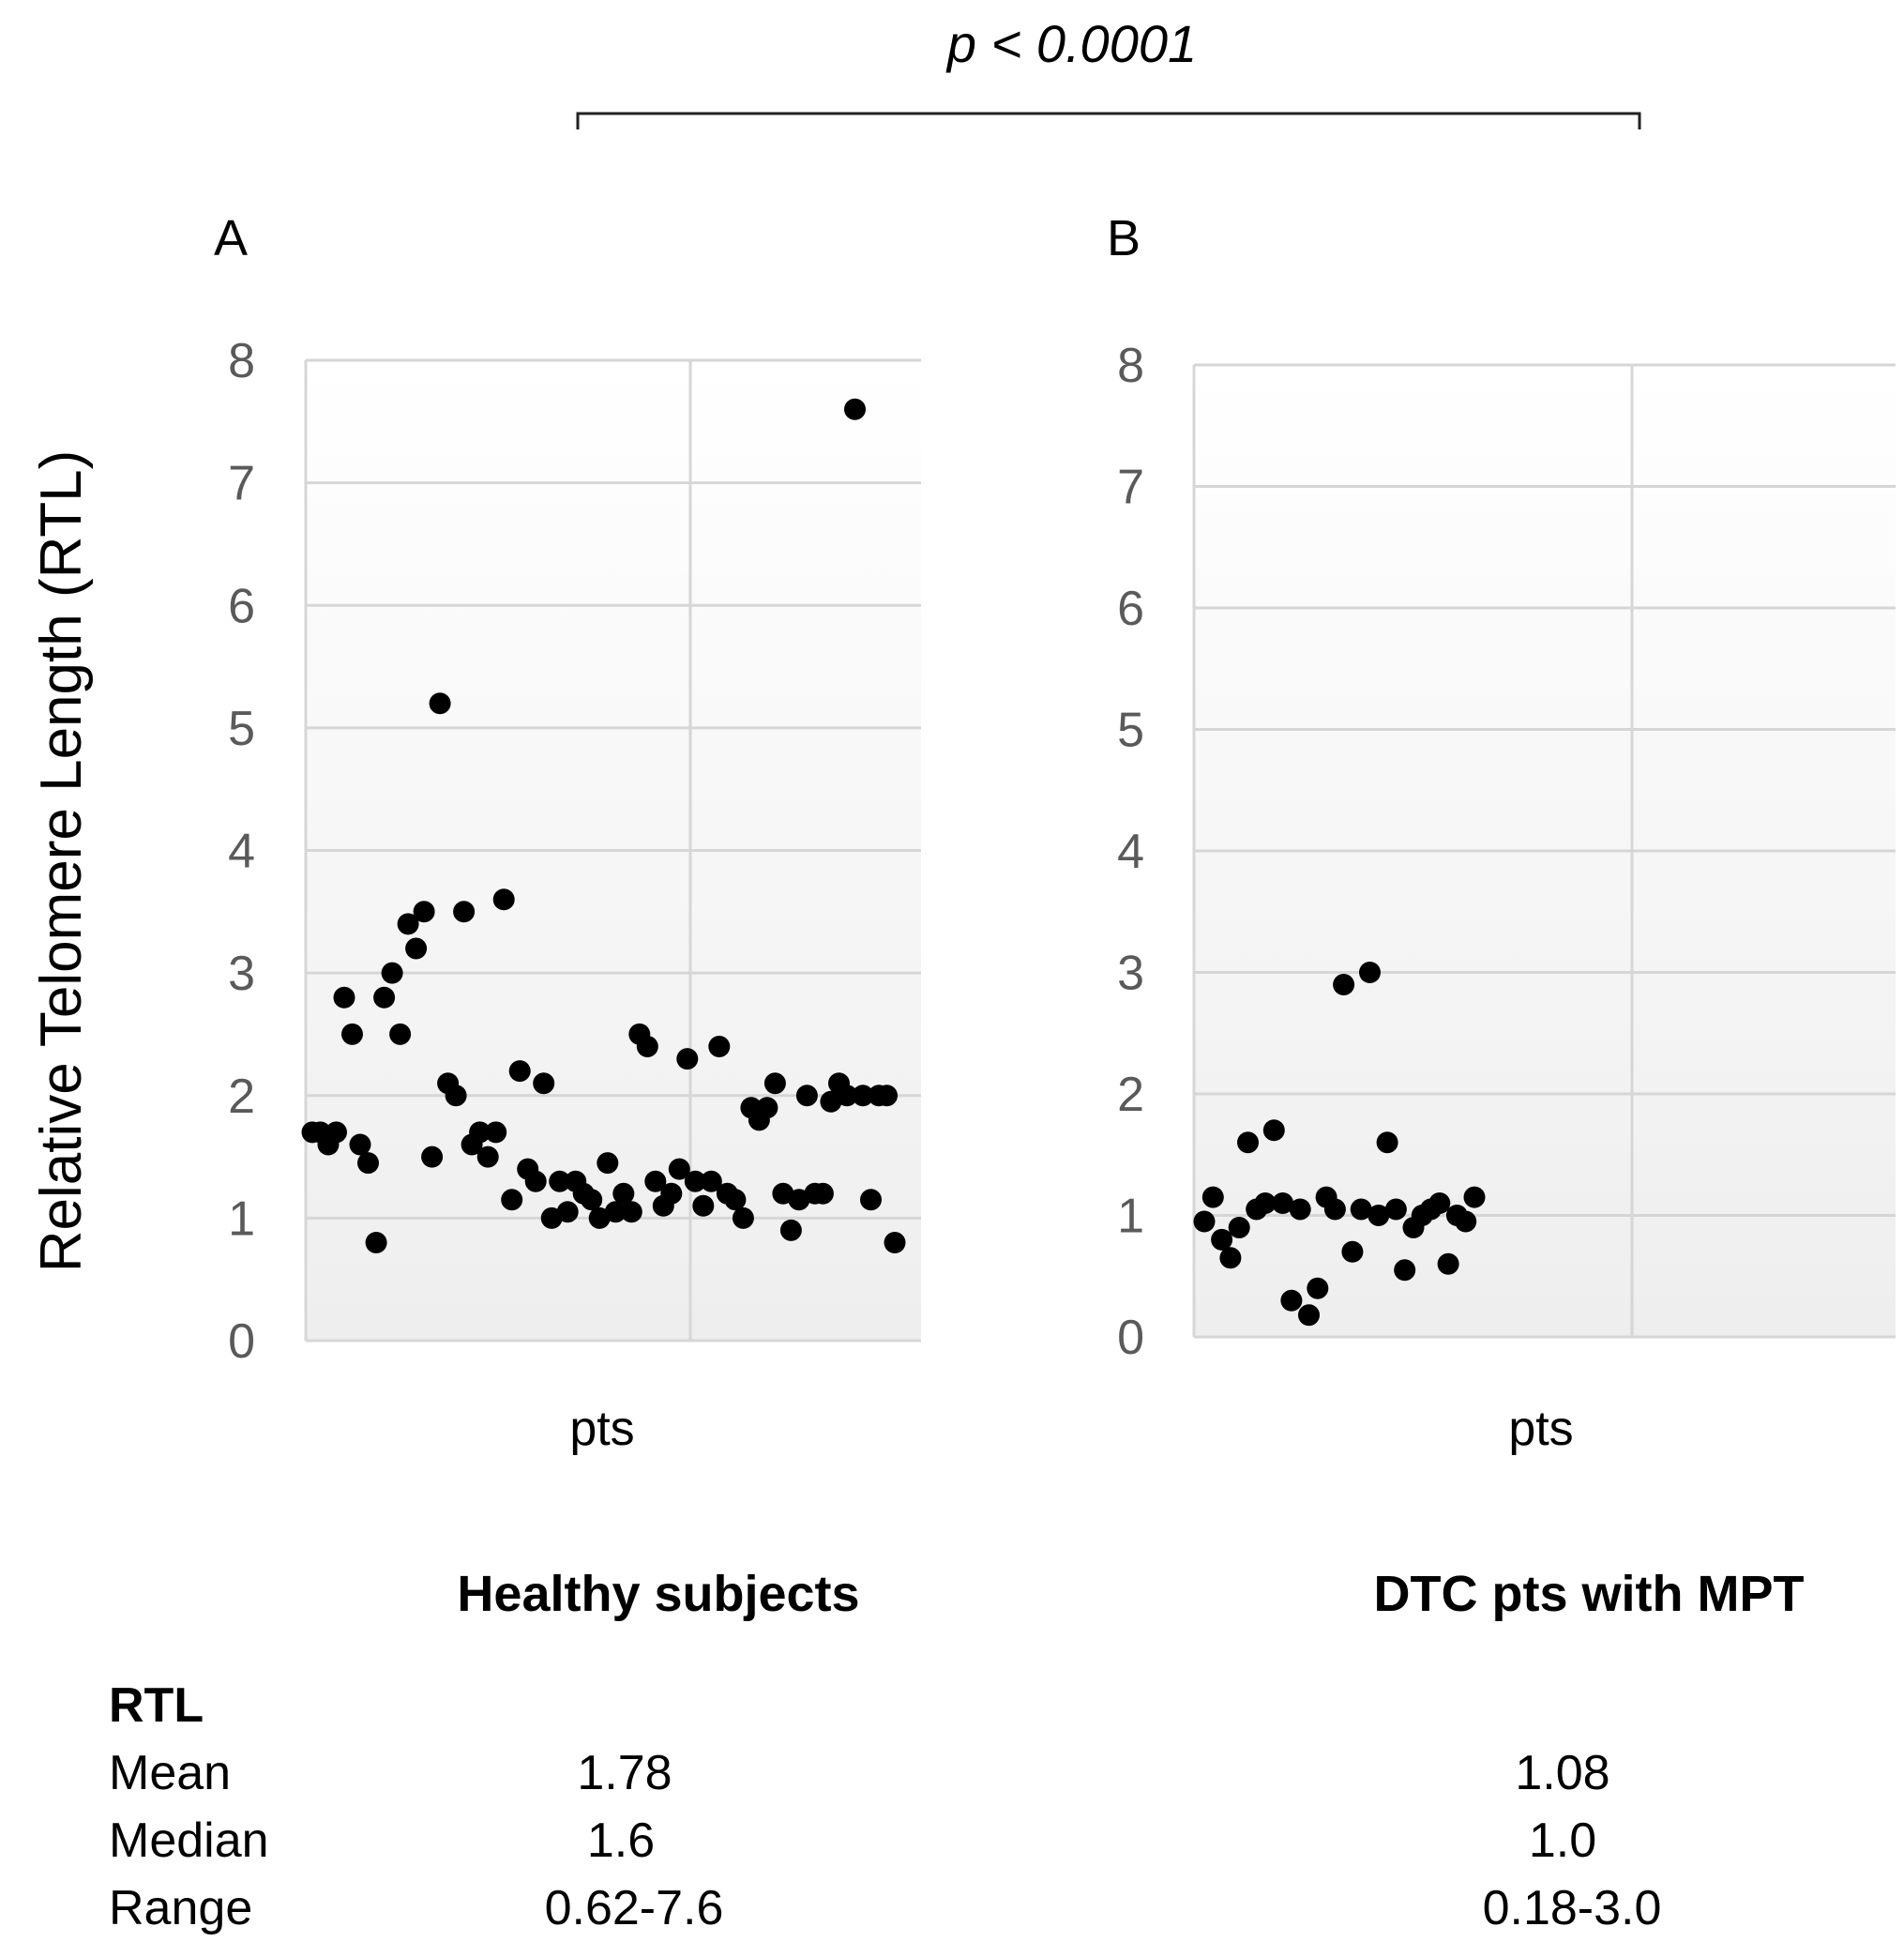 This screenshot has width=1904, height=1942. I want to click on panel-b-letter: B, so click(1124, 238).